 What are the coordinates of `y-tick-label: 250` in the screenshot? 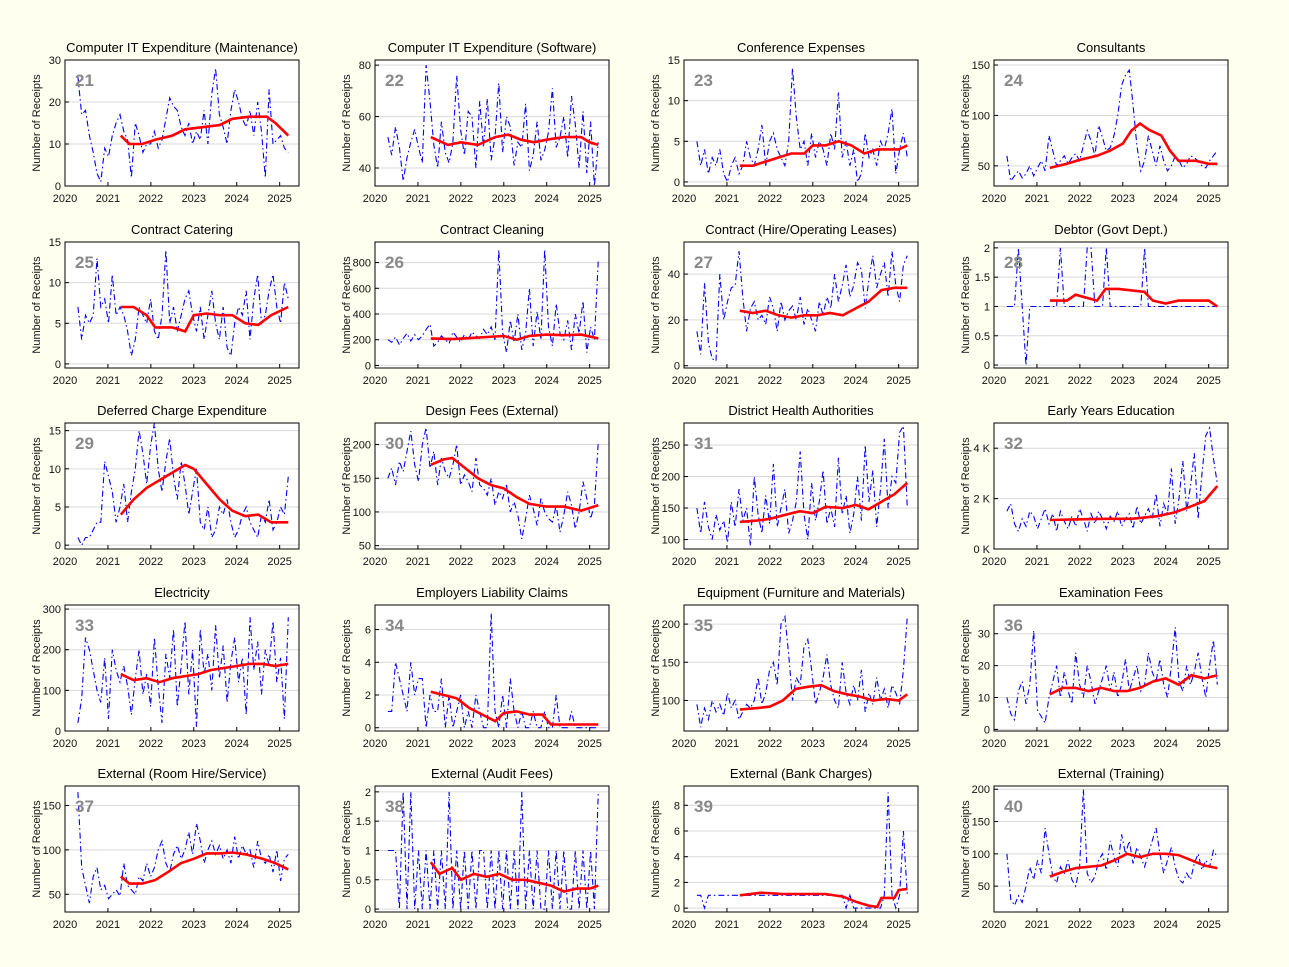 It's located at (671, 446).